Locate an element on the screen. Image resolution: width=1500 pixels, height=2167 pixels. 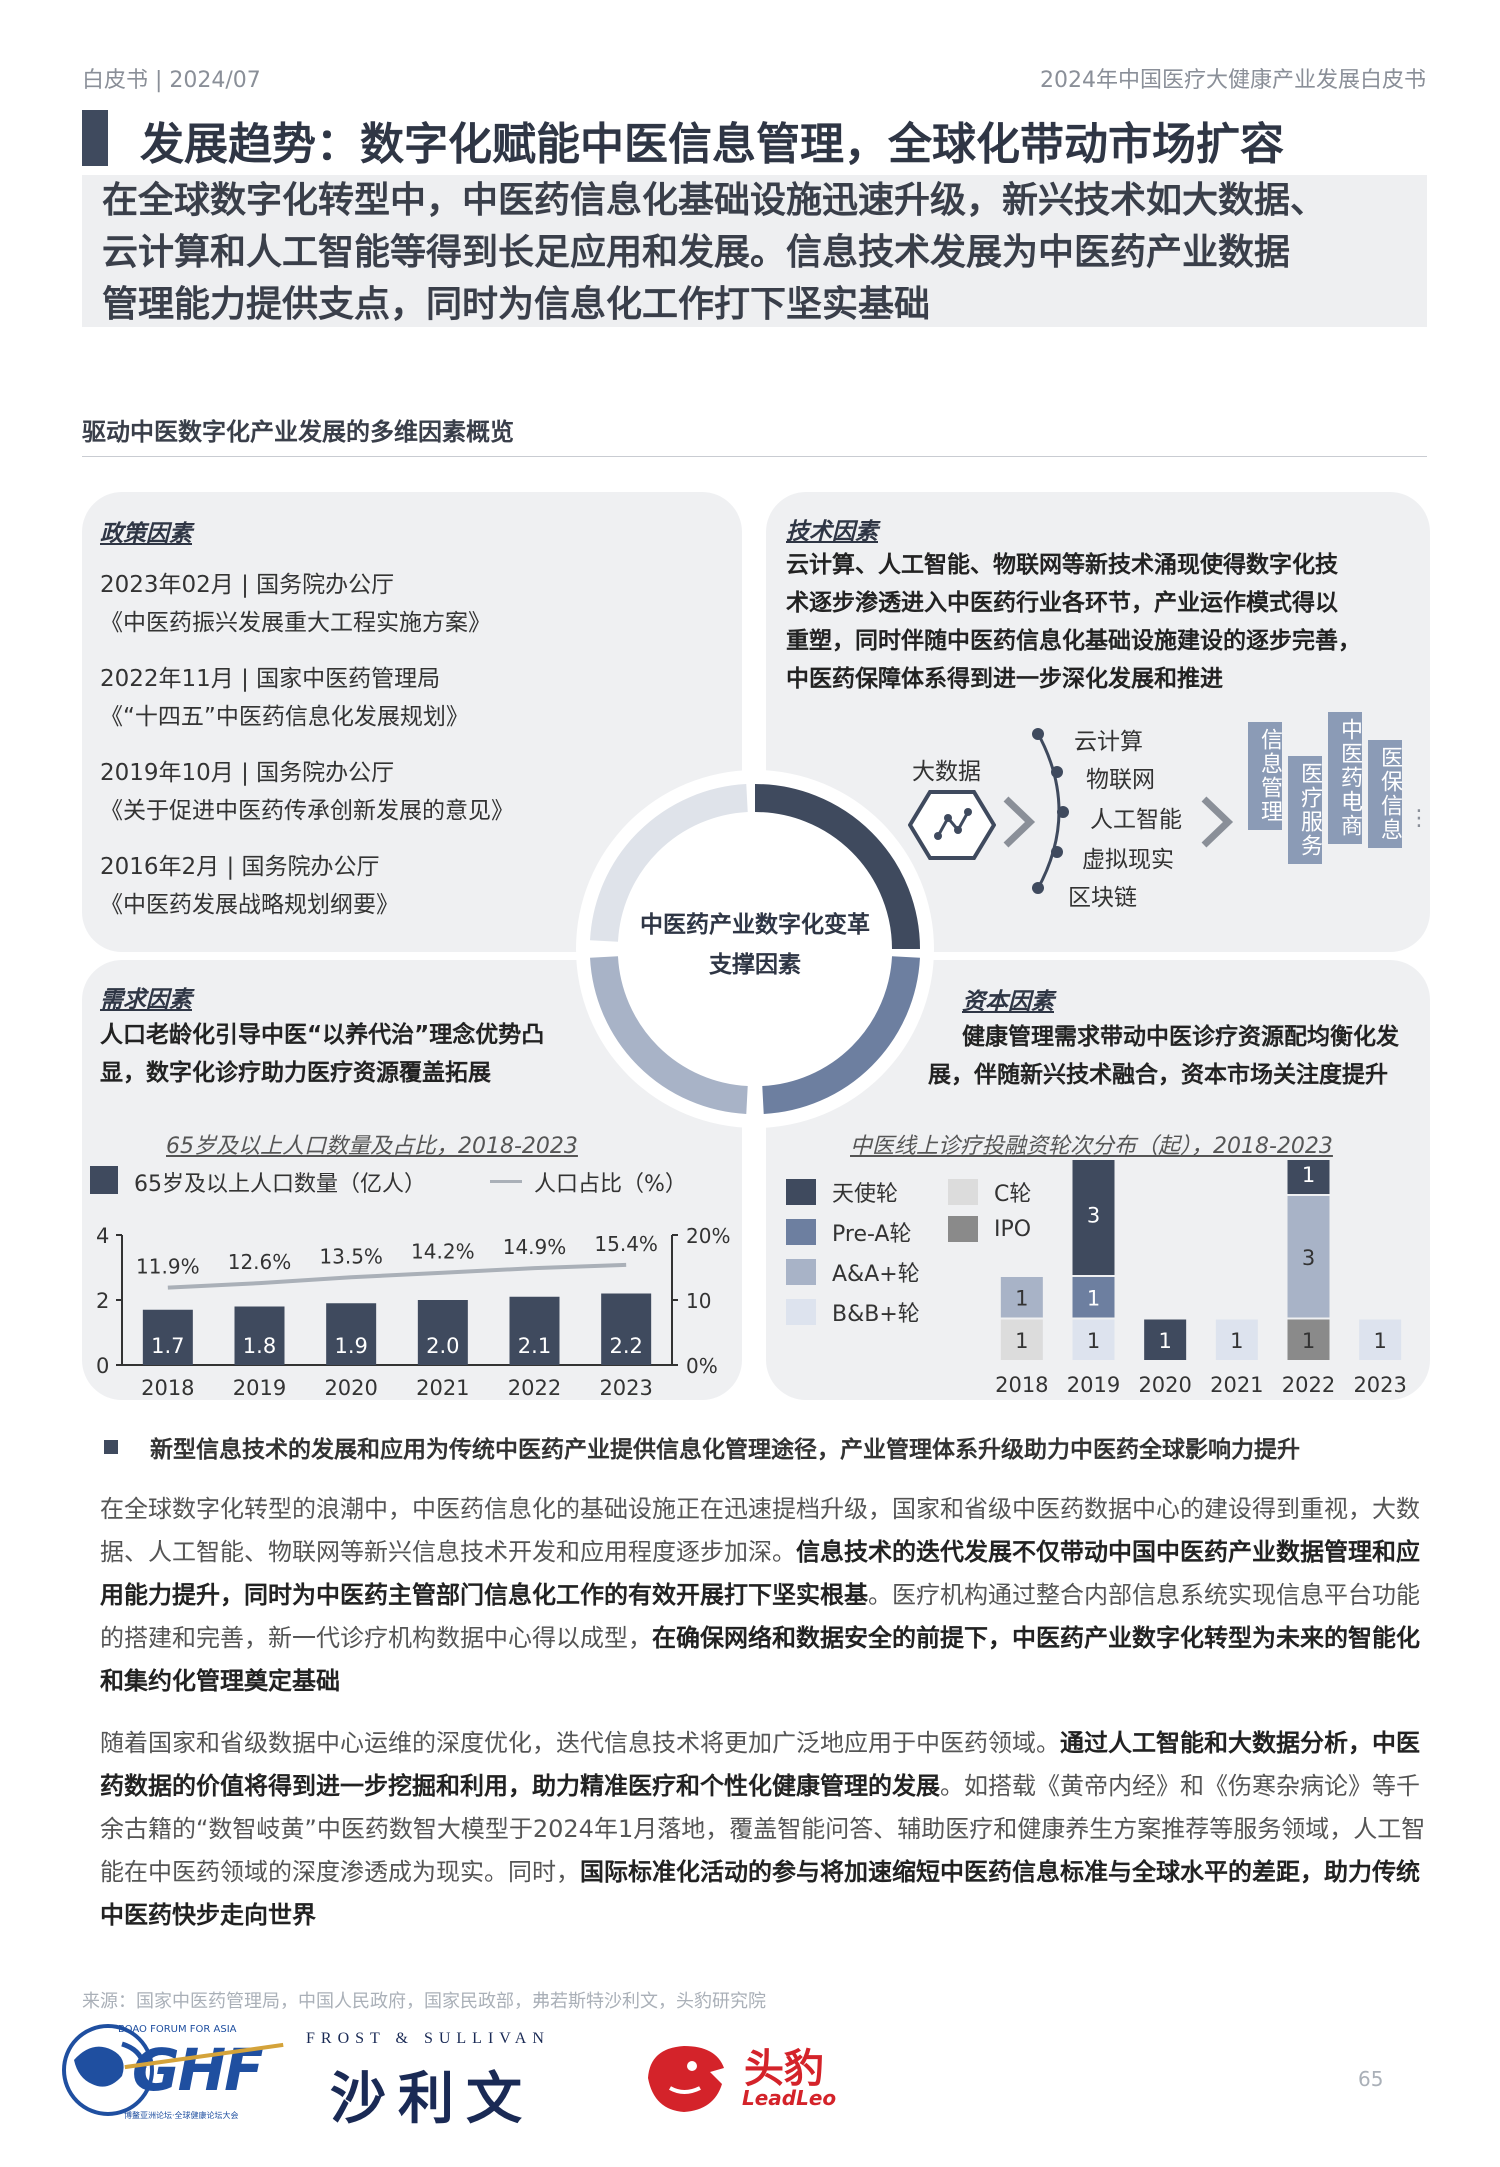
demand-description: 人口老龄化引导中医“以养代治”理念优势凸 显，数字化诊疗助力医疗资源覆盖拓展 is located at coordinates (322, 1054).